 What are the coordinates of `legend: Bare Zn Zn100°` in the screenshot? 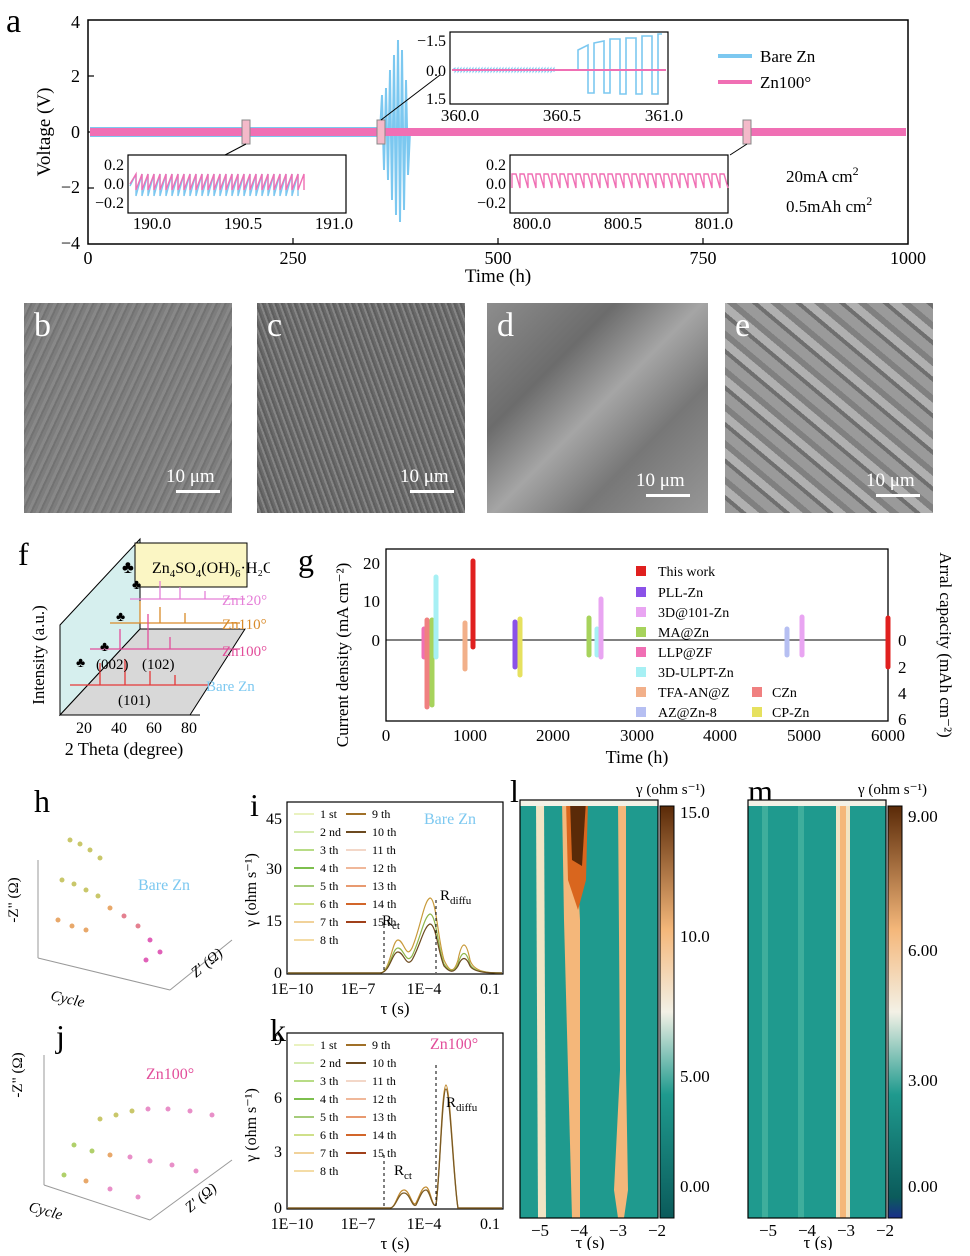 It's located at (767, 69).